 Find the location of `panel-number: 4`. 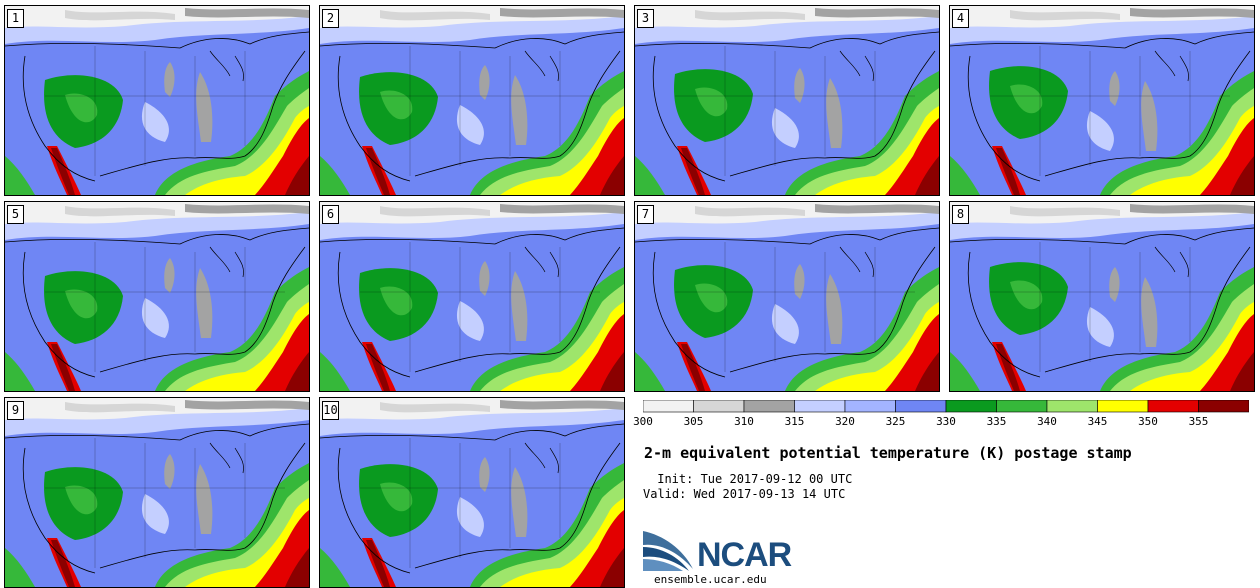

panel-number: 4 is located at coordinates (960, 18).